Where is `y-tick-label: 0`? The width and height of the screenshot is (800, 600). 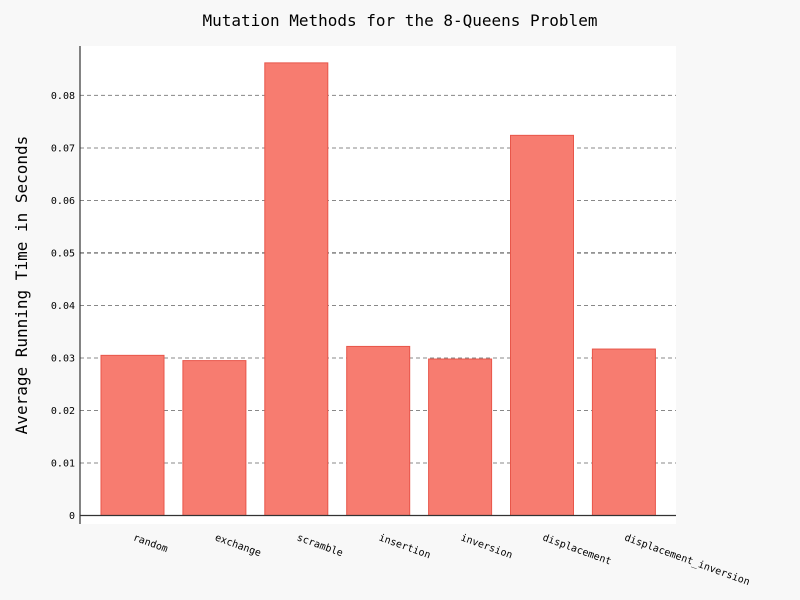 y-tick-label: 0 is located at coordinates (72, 516).